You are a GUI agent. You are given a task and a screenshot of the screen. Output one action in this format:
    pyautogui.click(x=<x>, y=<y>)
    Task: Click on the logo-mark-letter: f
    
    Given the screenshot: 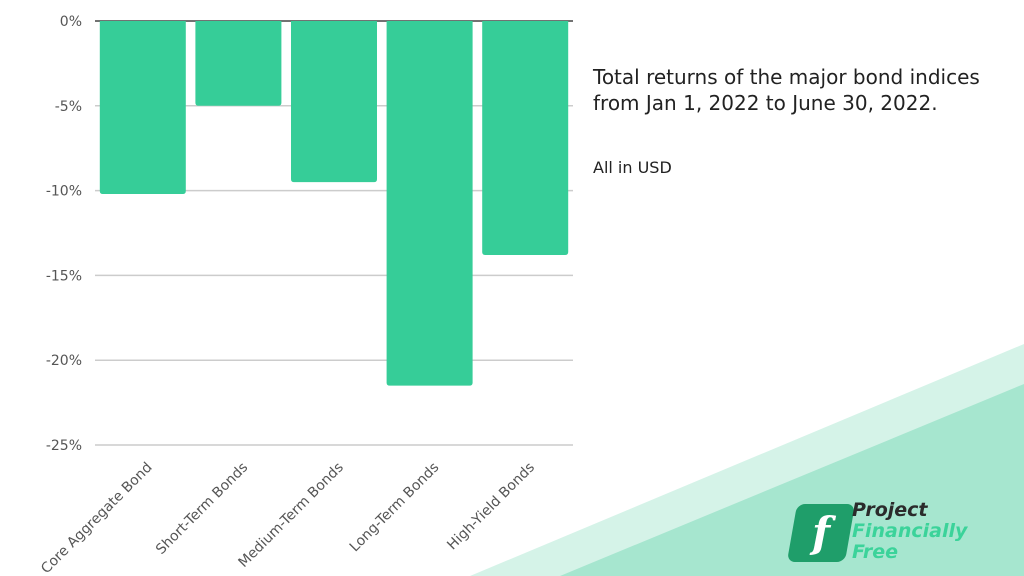 What is the action you would take?
    pyautogui.click(x=821, y=532)
    